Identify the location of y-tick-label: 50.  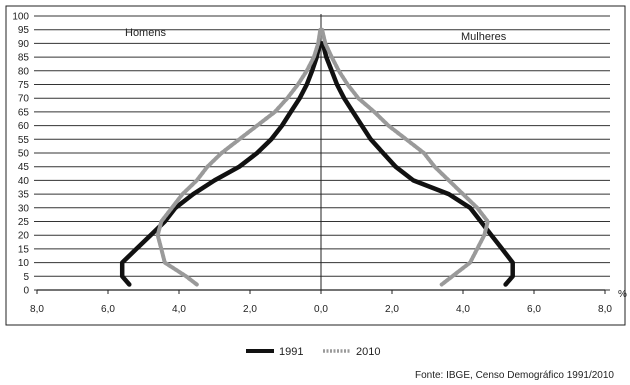
(24, 154).